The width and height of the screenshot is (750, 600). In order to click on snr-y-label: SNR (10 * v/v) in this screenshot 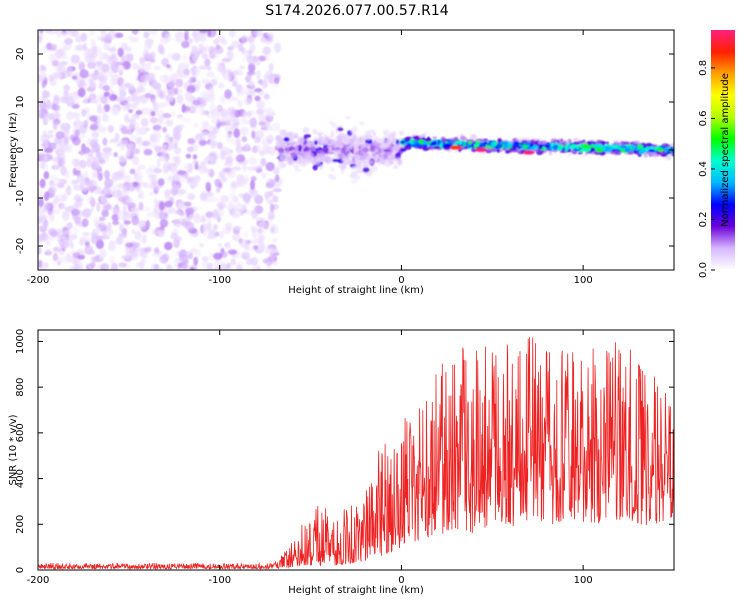, I will do `click(13, 449)`.